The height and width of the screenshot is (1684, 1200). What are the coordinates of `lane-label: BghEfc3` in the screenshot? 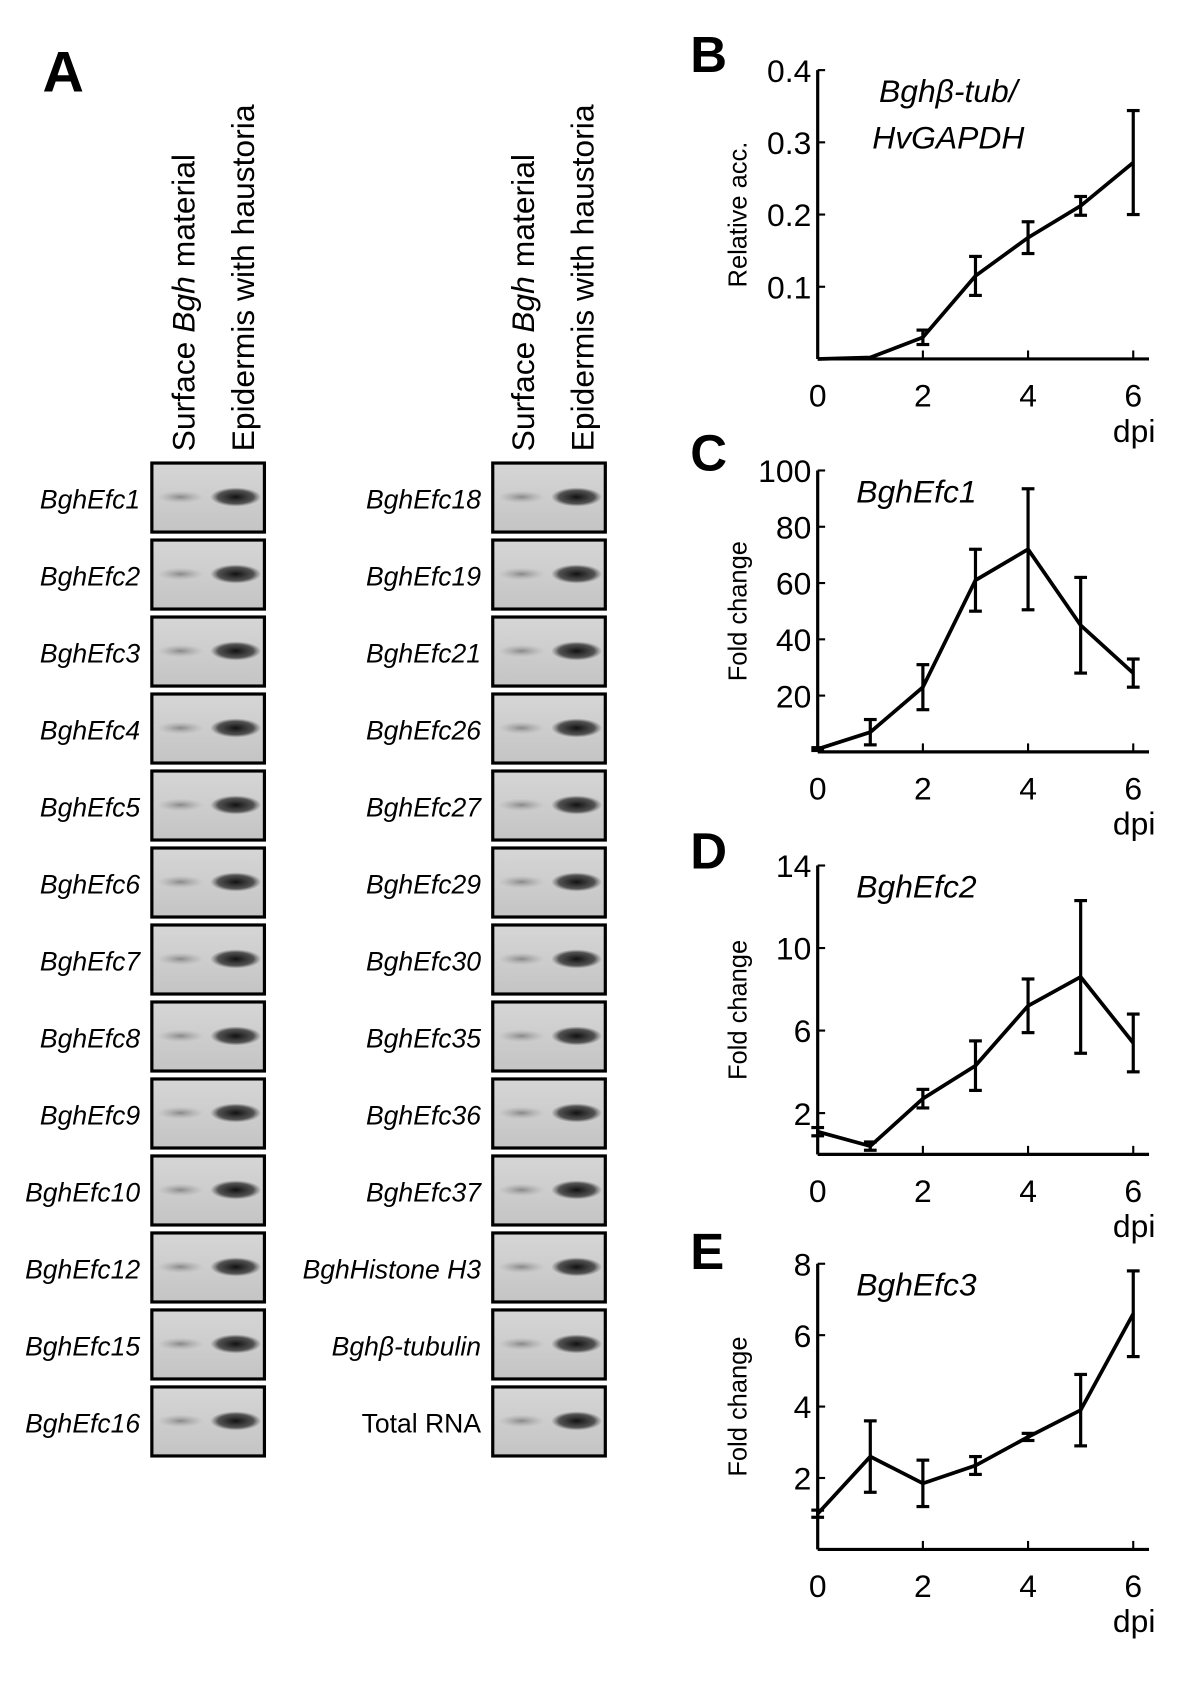 It's located at (90, 654).